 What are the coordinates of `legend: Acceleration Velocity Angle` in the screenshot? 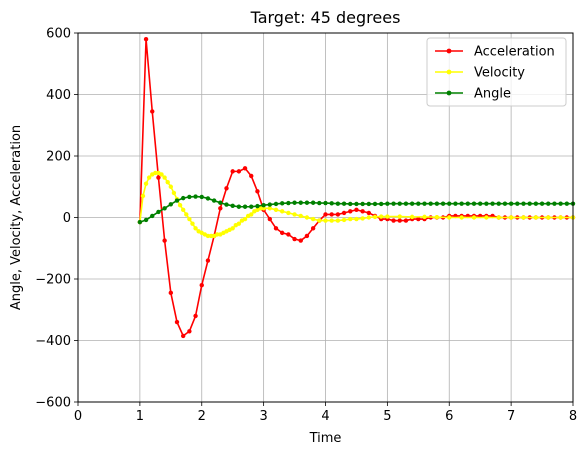 It's located at (496, 72).